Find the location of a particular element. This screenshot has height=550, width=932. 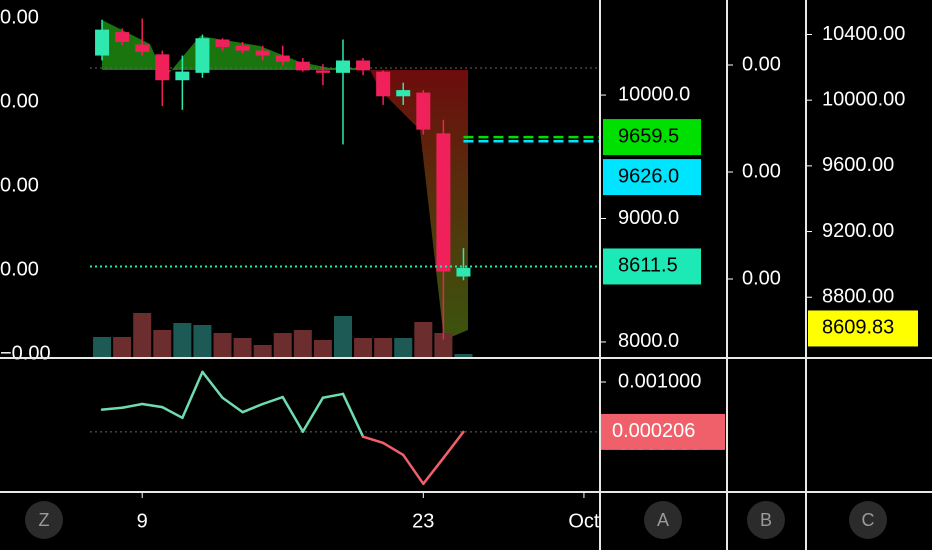

axis-c-label: 10000.00 is located at coordinates (863, 99).